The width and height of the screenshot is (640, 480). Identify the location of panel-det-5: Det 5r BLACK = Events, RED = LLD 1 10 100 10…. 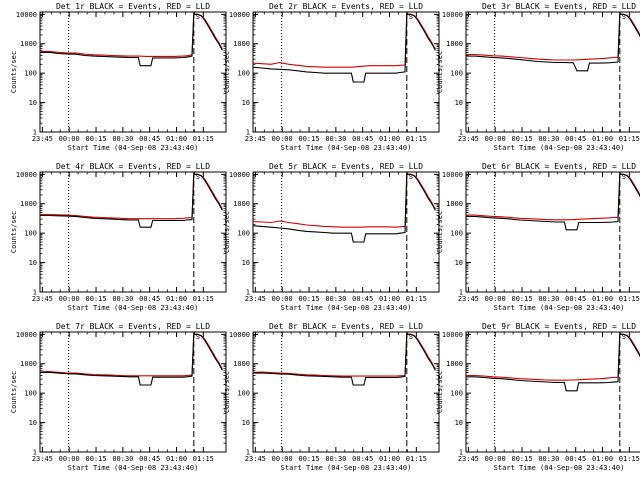
(331, 237).